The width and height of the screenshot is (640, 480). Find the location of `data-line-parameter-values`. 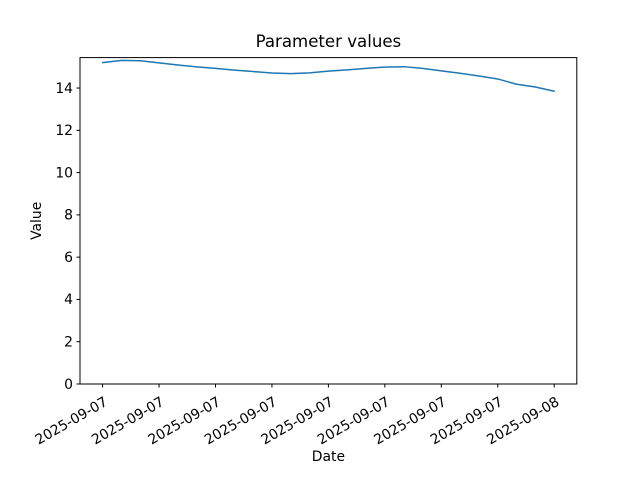

data-line-parameter-values is located at coordinates (328, 75).